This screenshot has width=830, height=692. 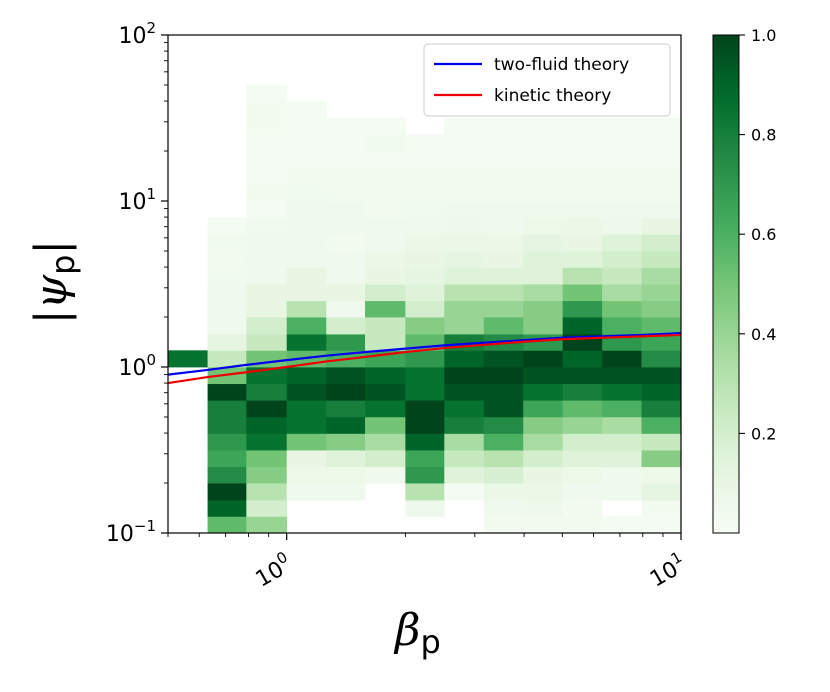 I want to click on x-axis-ticks: 100 101, so click(x=429, y=563).